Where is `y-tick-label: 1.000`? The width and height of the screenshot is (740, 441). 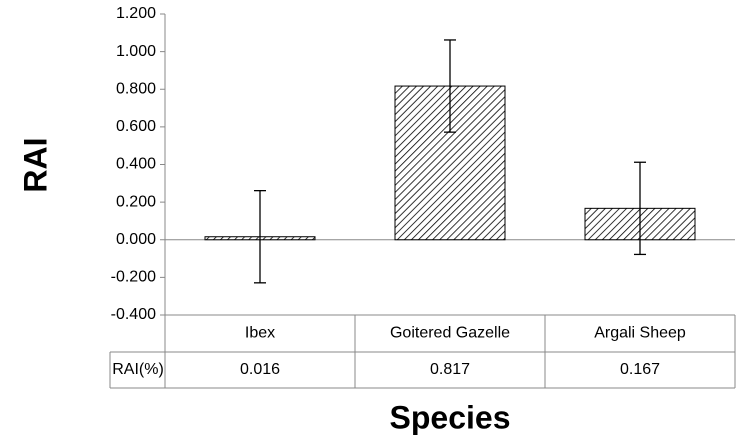 y-tick-label: 1.000 is located at coordinates (136, 51).